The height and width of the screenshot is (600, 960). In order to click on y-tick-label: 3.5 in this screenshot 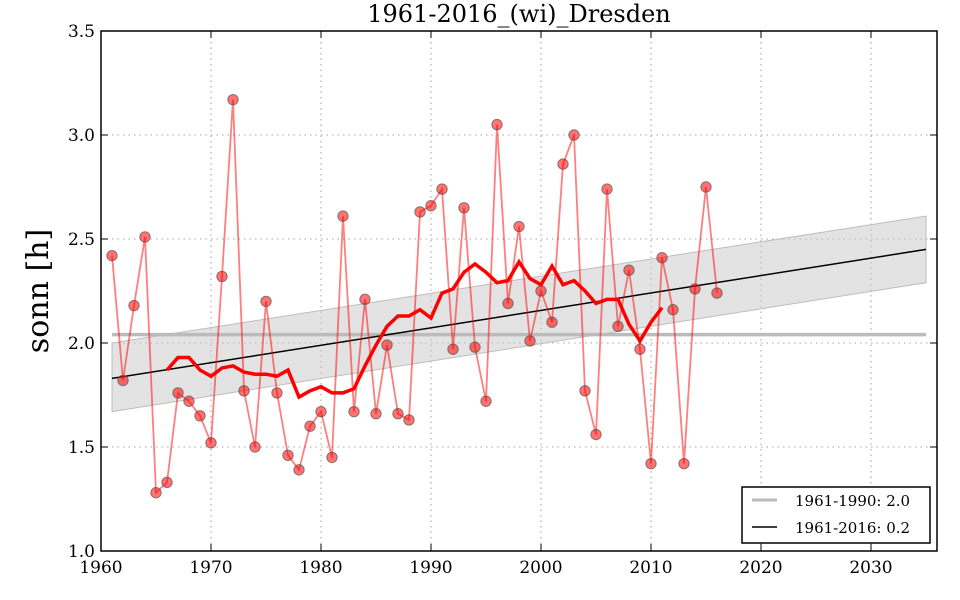, I will do `click(81, 32)`.